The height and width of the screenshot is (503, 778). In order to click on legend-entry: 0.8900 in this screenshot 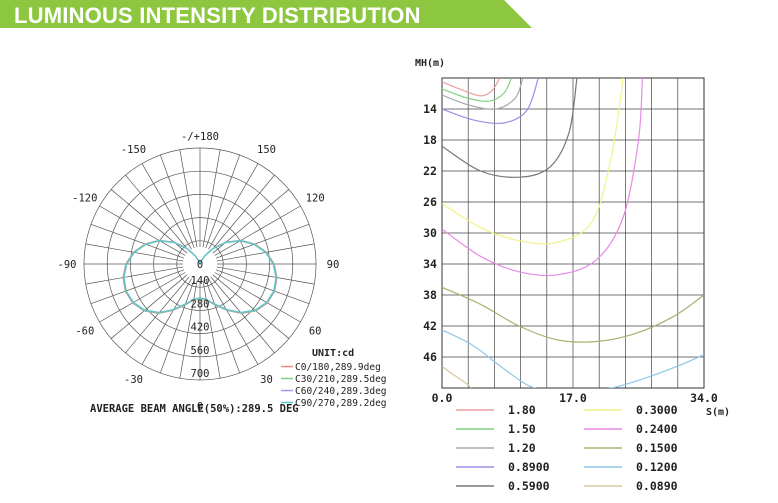, I will do `click(529, 467)`.